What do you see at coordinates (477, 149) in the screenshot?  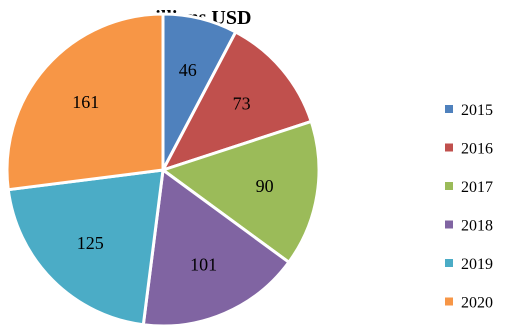 I see `legend-label-2016: 2016` at bounding box center [477, 149].